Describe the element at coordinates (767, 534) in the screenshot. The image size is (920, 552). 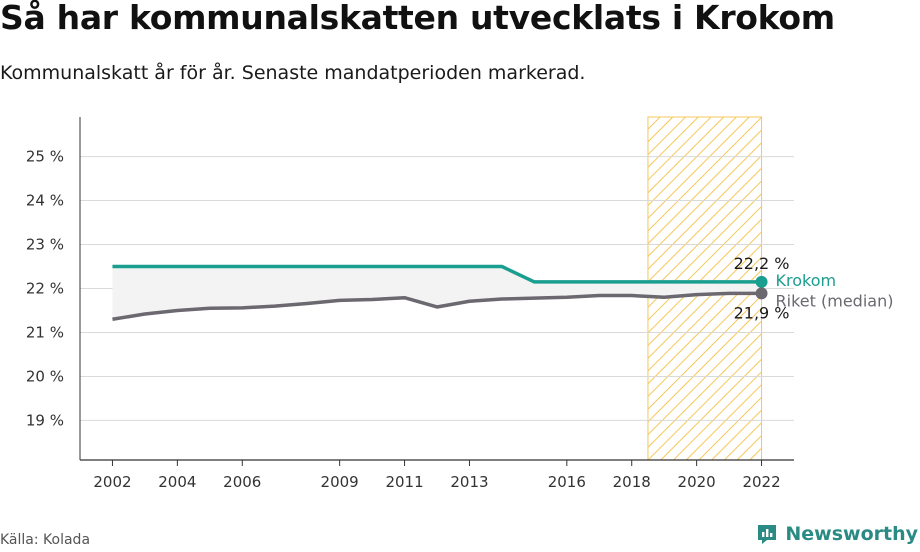
I see `newsworthy-logo-icon` at that location.